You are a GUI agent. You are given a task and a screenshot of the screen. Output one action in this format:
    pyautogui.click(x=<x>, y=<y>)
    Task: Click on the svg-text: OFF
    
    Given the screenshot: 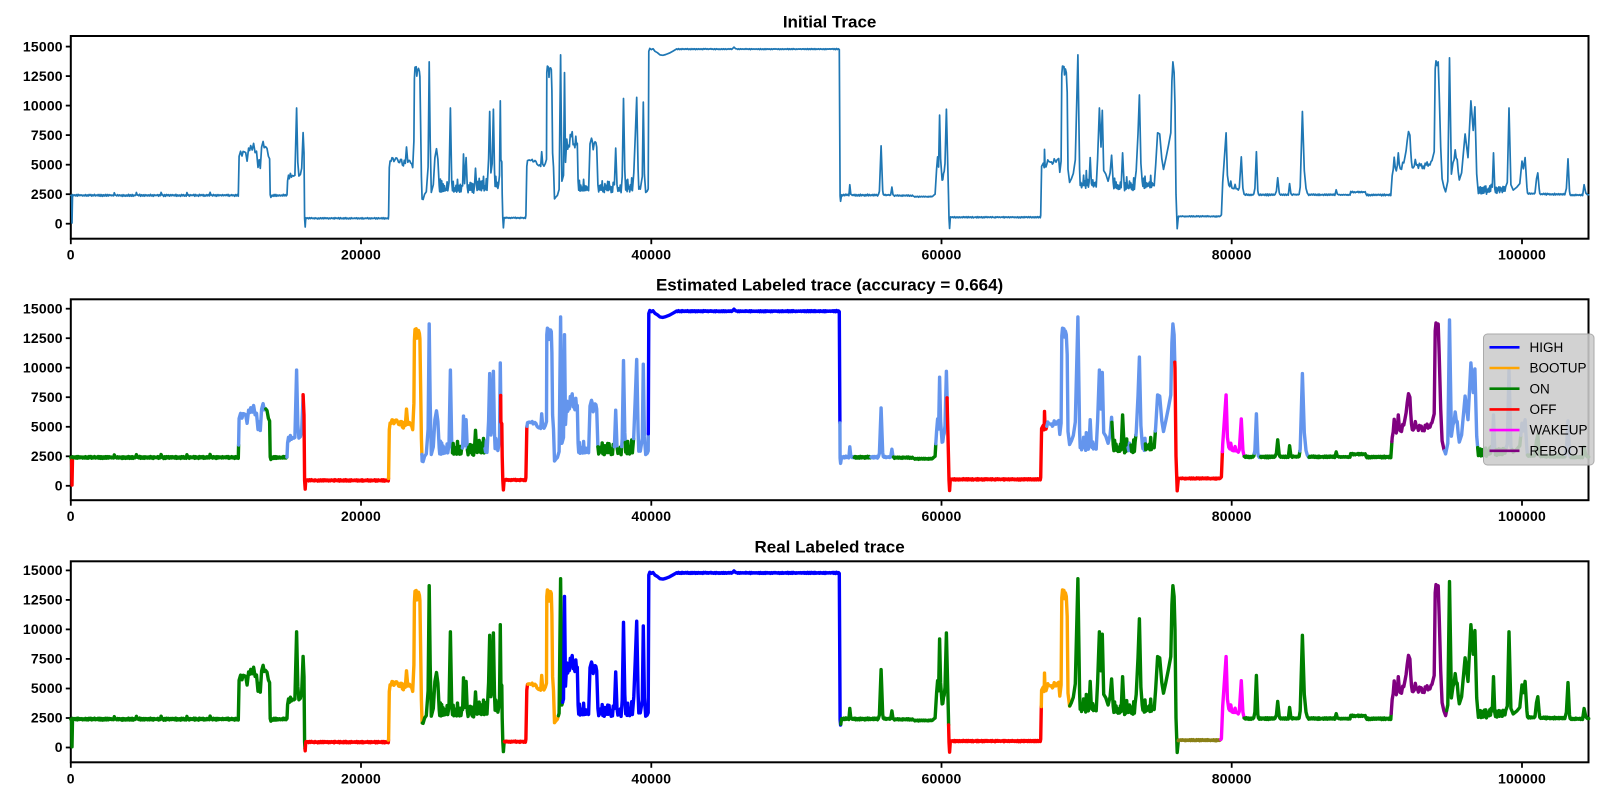 What is the action you would take?
    pyautogui.click(x=1543, y=409)
    